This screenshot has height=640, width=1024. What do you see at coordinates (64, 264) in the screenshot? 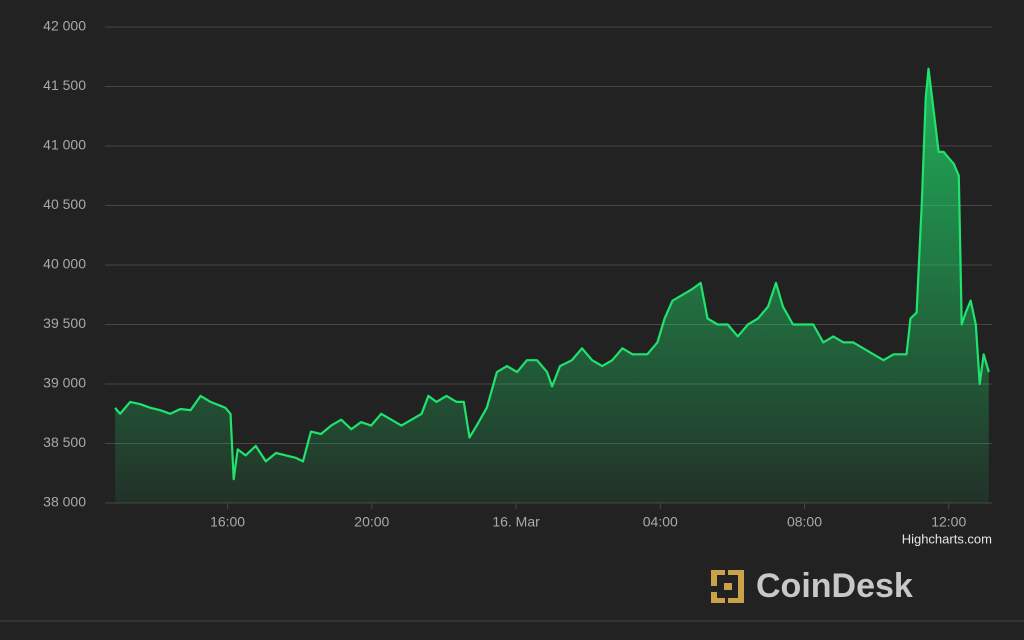
I see `y-tick-label: 40 000` at bounding box center [64, 264].